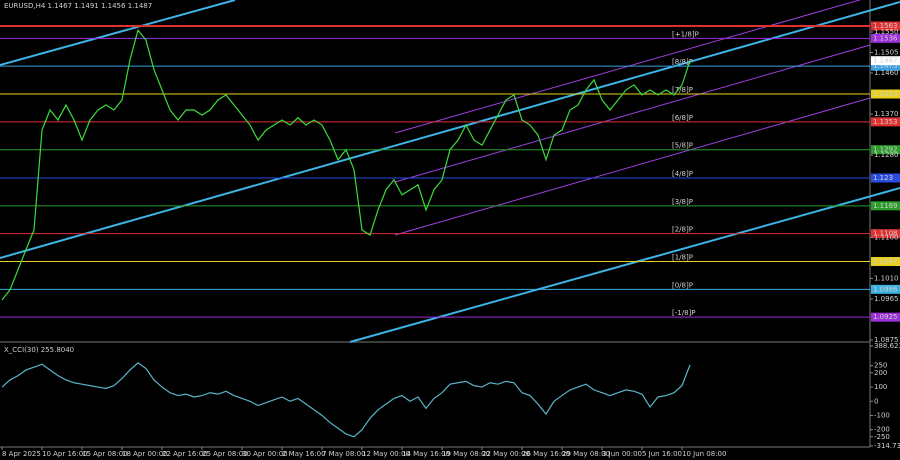 The height and width of the screenshot is (460, 900). What do you see at coordinates (886, 340) in the screenshot?
I see `y-tick-label: 1.0875` at bounding box center [886, 340].